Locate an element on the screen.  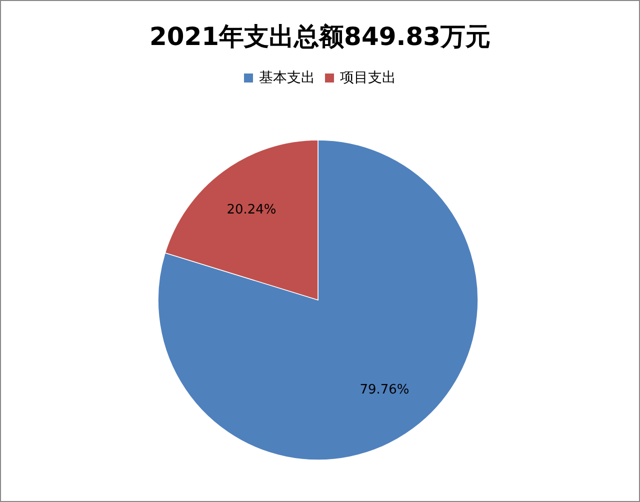
legend-label: 基本支出 is located at coordinates (287, 78).